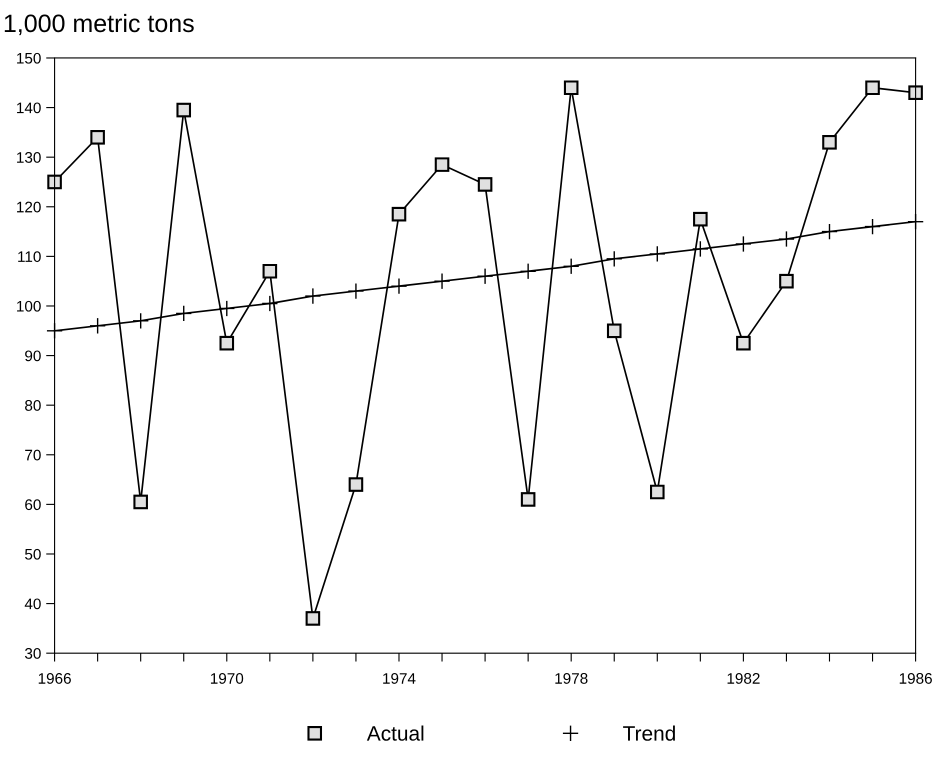 Image resolution: width=941 pixels, height=773 pixels. Describe the element at coordinates (395, 733) in the screenshot. I see `legend-label: Actual` at that location.